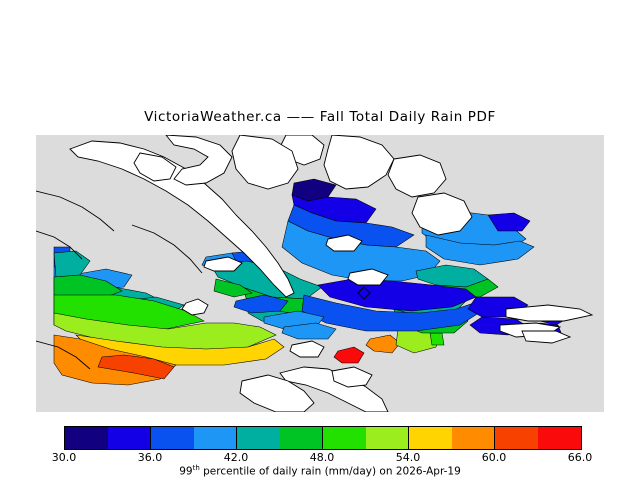  I want to click on land-north-island-b, so click(417, 176).